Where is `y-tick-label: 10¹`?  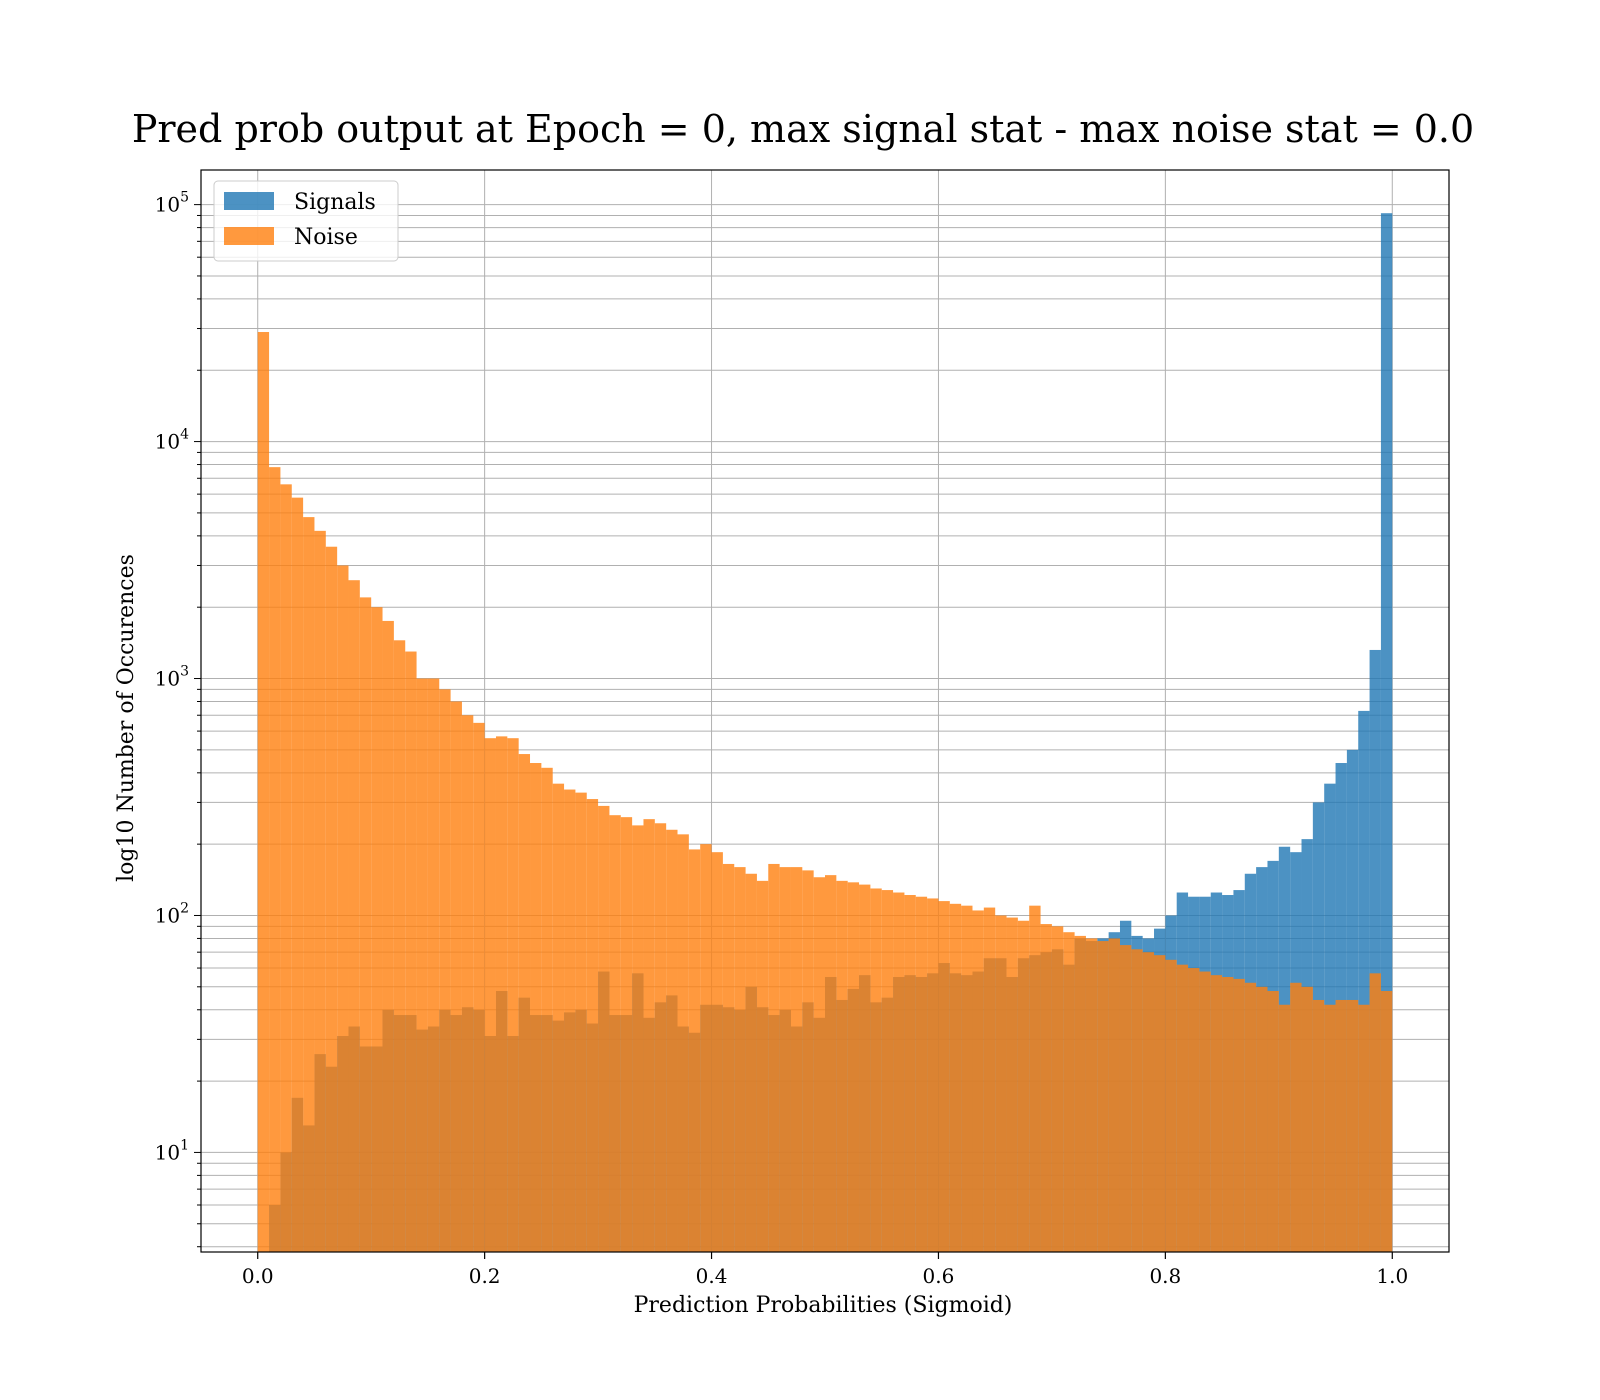
y-tick-label: 10¹ is located at coordinates (172, 1150).